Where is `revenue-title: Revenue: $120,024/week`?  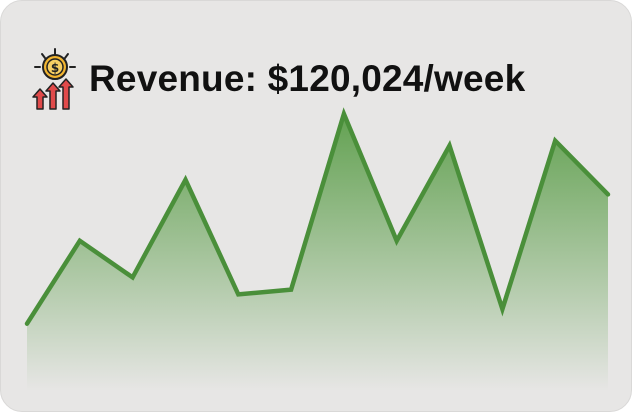
revenue-title: Revenue: $120,024/week is located at coordinates (307, 78).